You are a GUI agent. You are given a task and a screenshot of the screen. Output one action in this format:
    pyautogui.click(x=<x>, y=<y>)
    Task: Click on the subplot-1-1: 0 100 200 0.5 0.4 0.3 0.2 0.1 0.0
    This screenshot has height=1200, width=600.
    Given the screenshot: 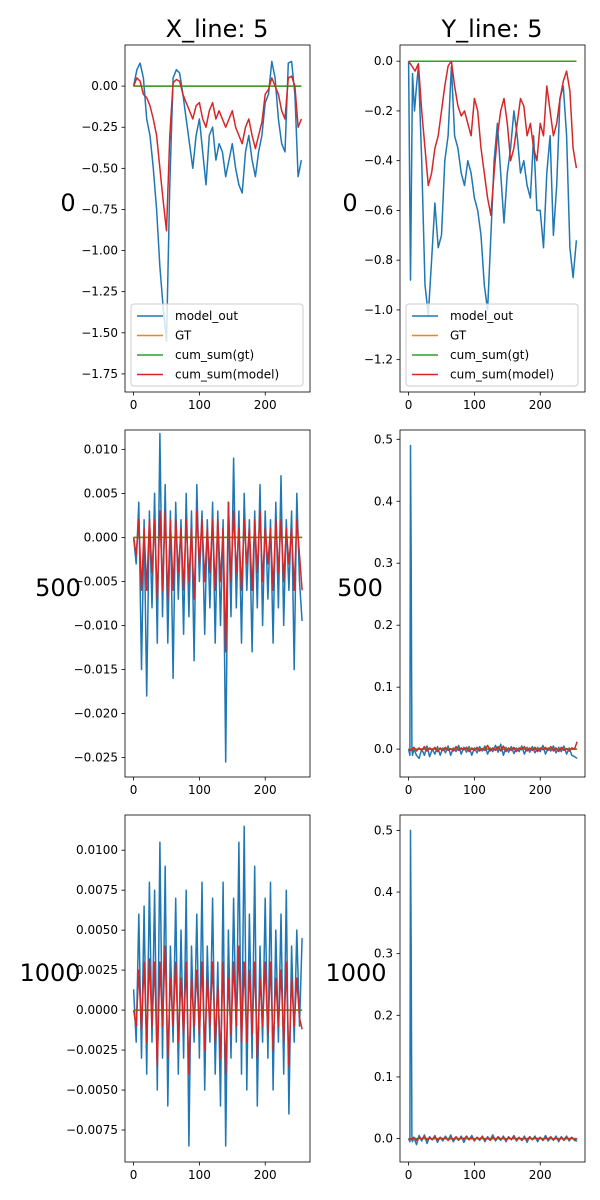 What is the action you would take?
    pyautogui.click(x=480, y=613)
    